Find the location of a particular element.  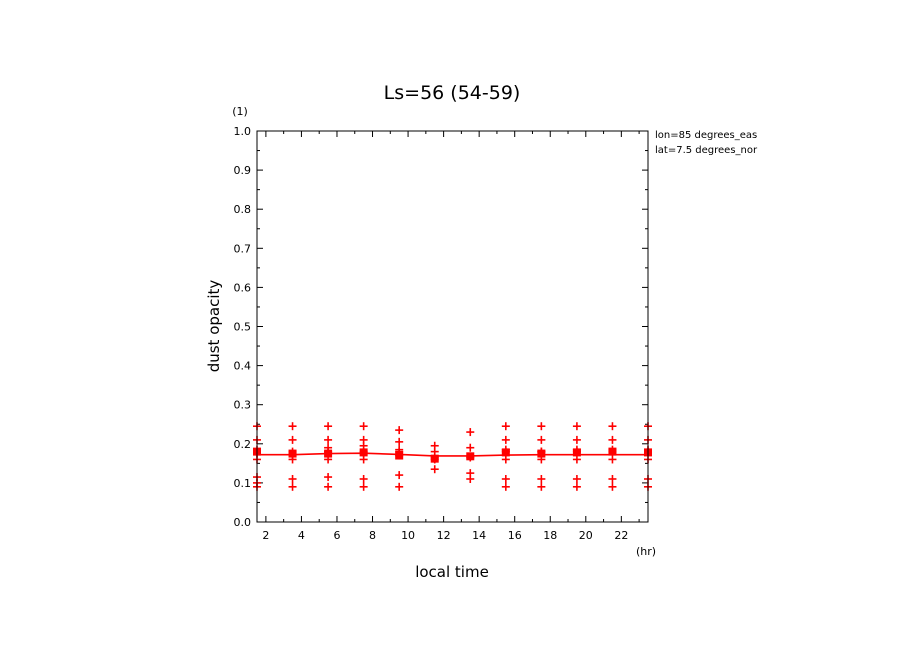

x-tick-label: 12 is located at coordinates (444, 535).